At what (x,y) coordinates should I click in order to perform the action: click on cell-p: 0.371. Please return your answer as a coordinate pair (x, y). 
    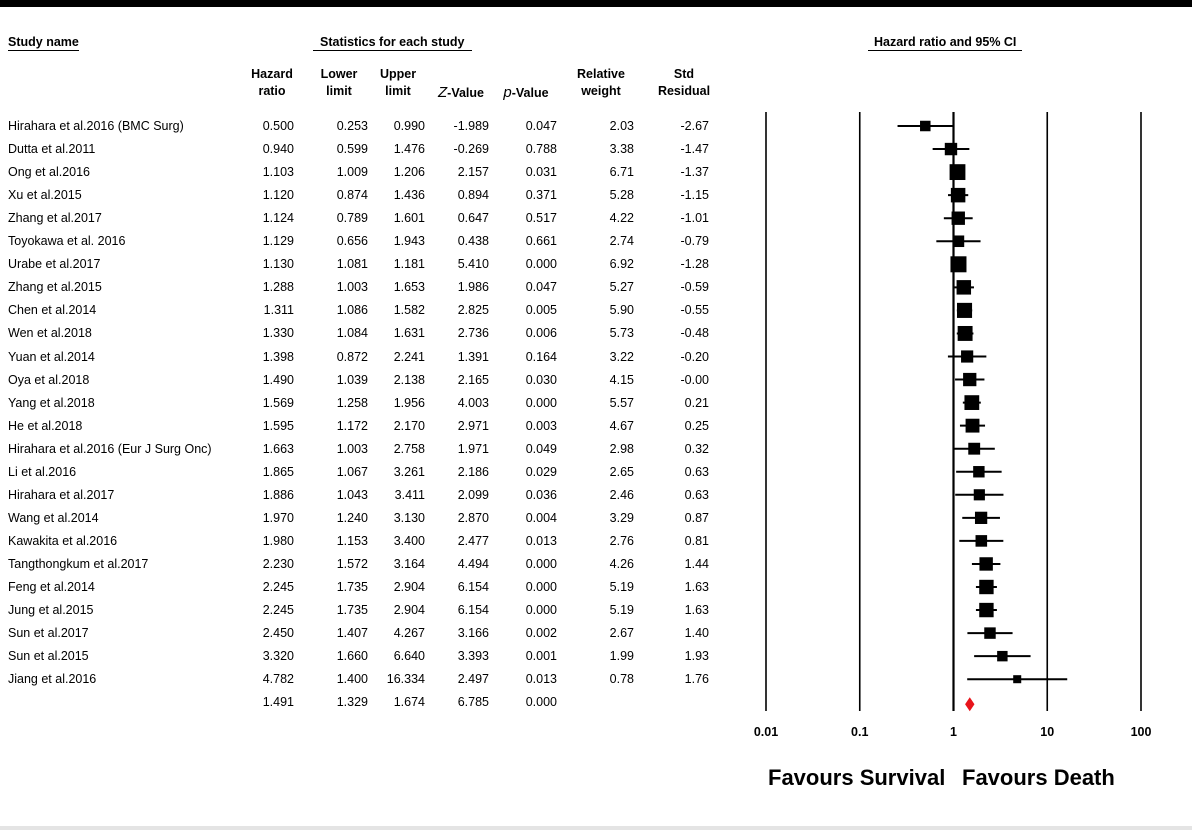
    Looking at the image, I should click on (541, 195).